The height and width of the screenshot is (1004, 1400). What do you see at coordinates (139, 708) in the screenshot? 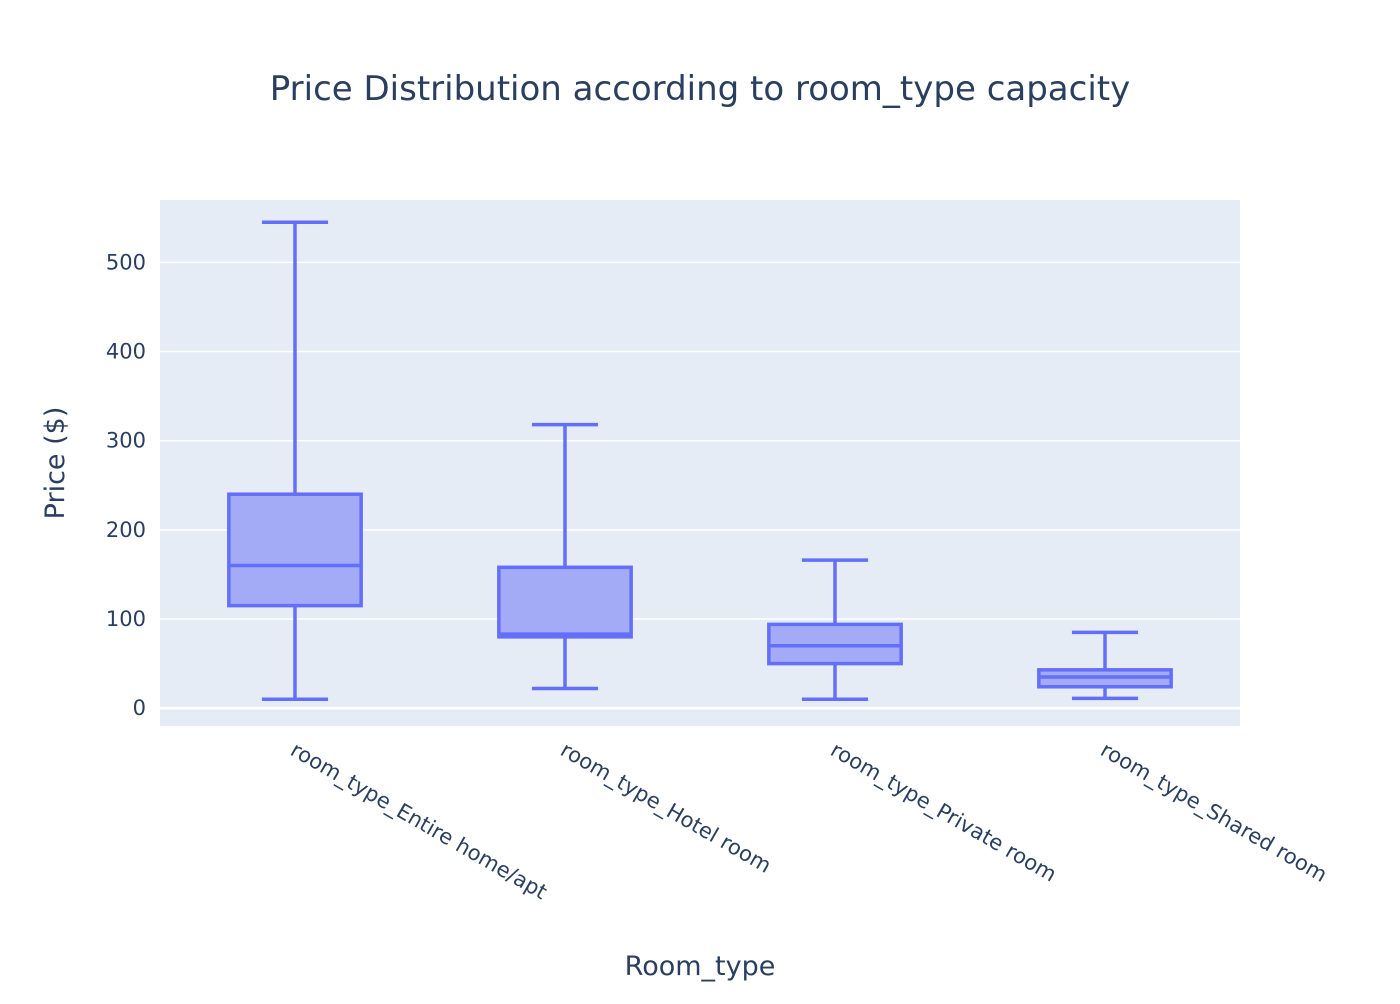
I see `y-tick-label: 0` at bounding box center [139, 708].